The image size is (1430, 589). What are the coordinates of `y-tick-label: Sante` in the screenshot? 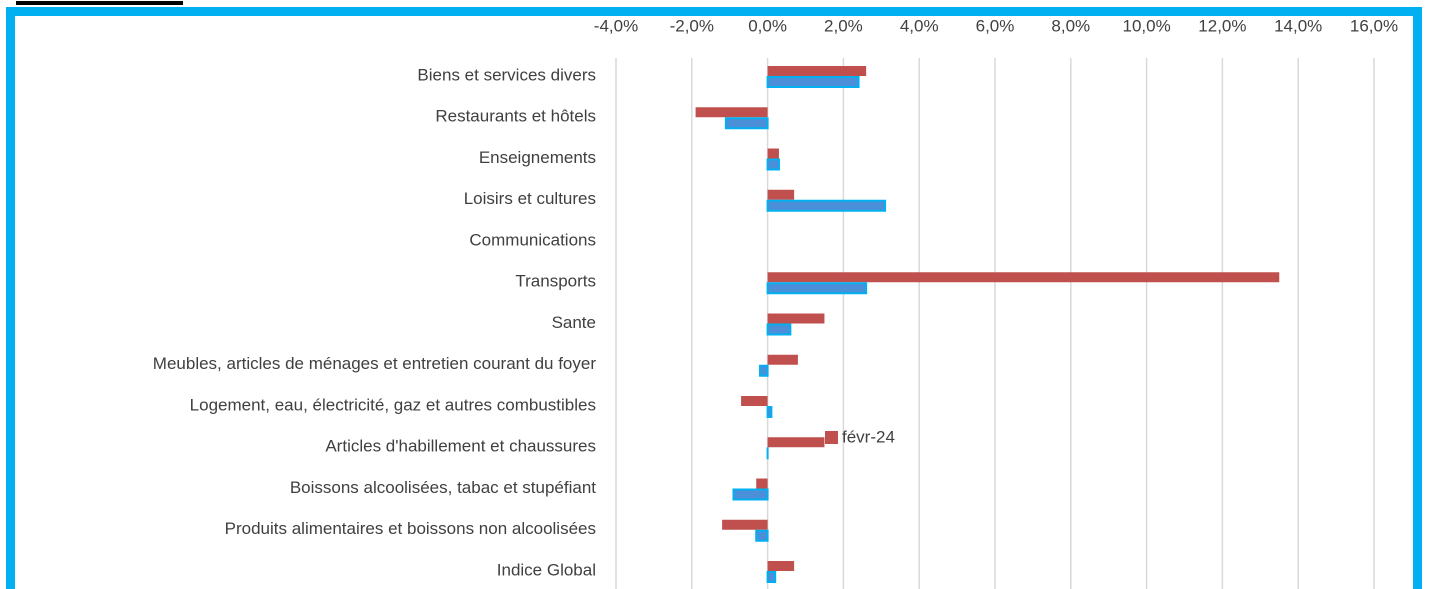 It's located at (574, 322).